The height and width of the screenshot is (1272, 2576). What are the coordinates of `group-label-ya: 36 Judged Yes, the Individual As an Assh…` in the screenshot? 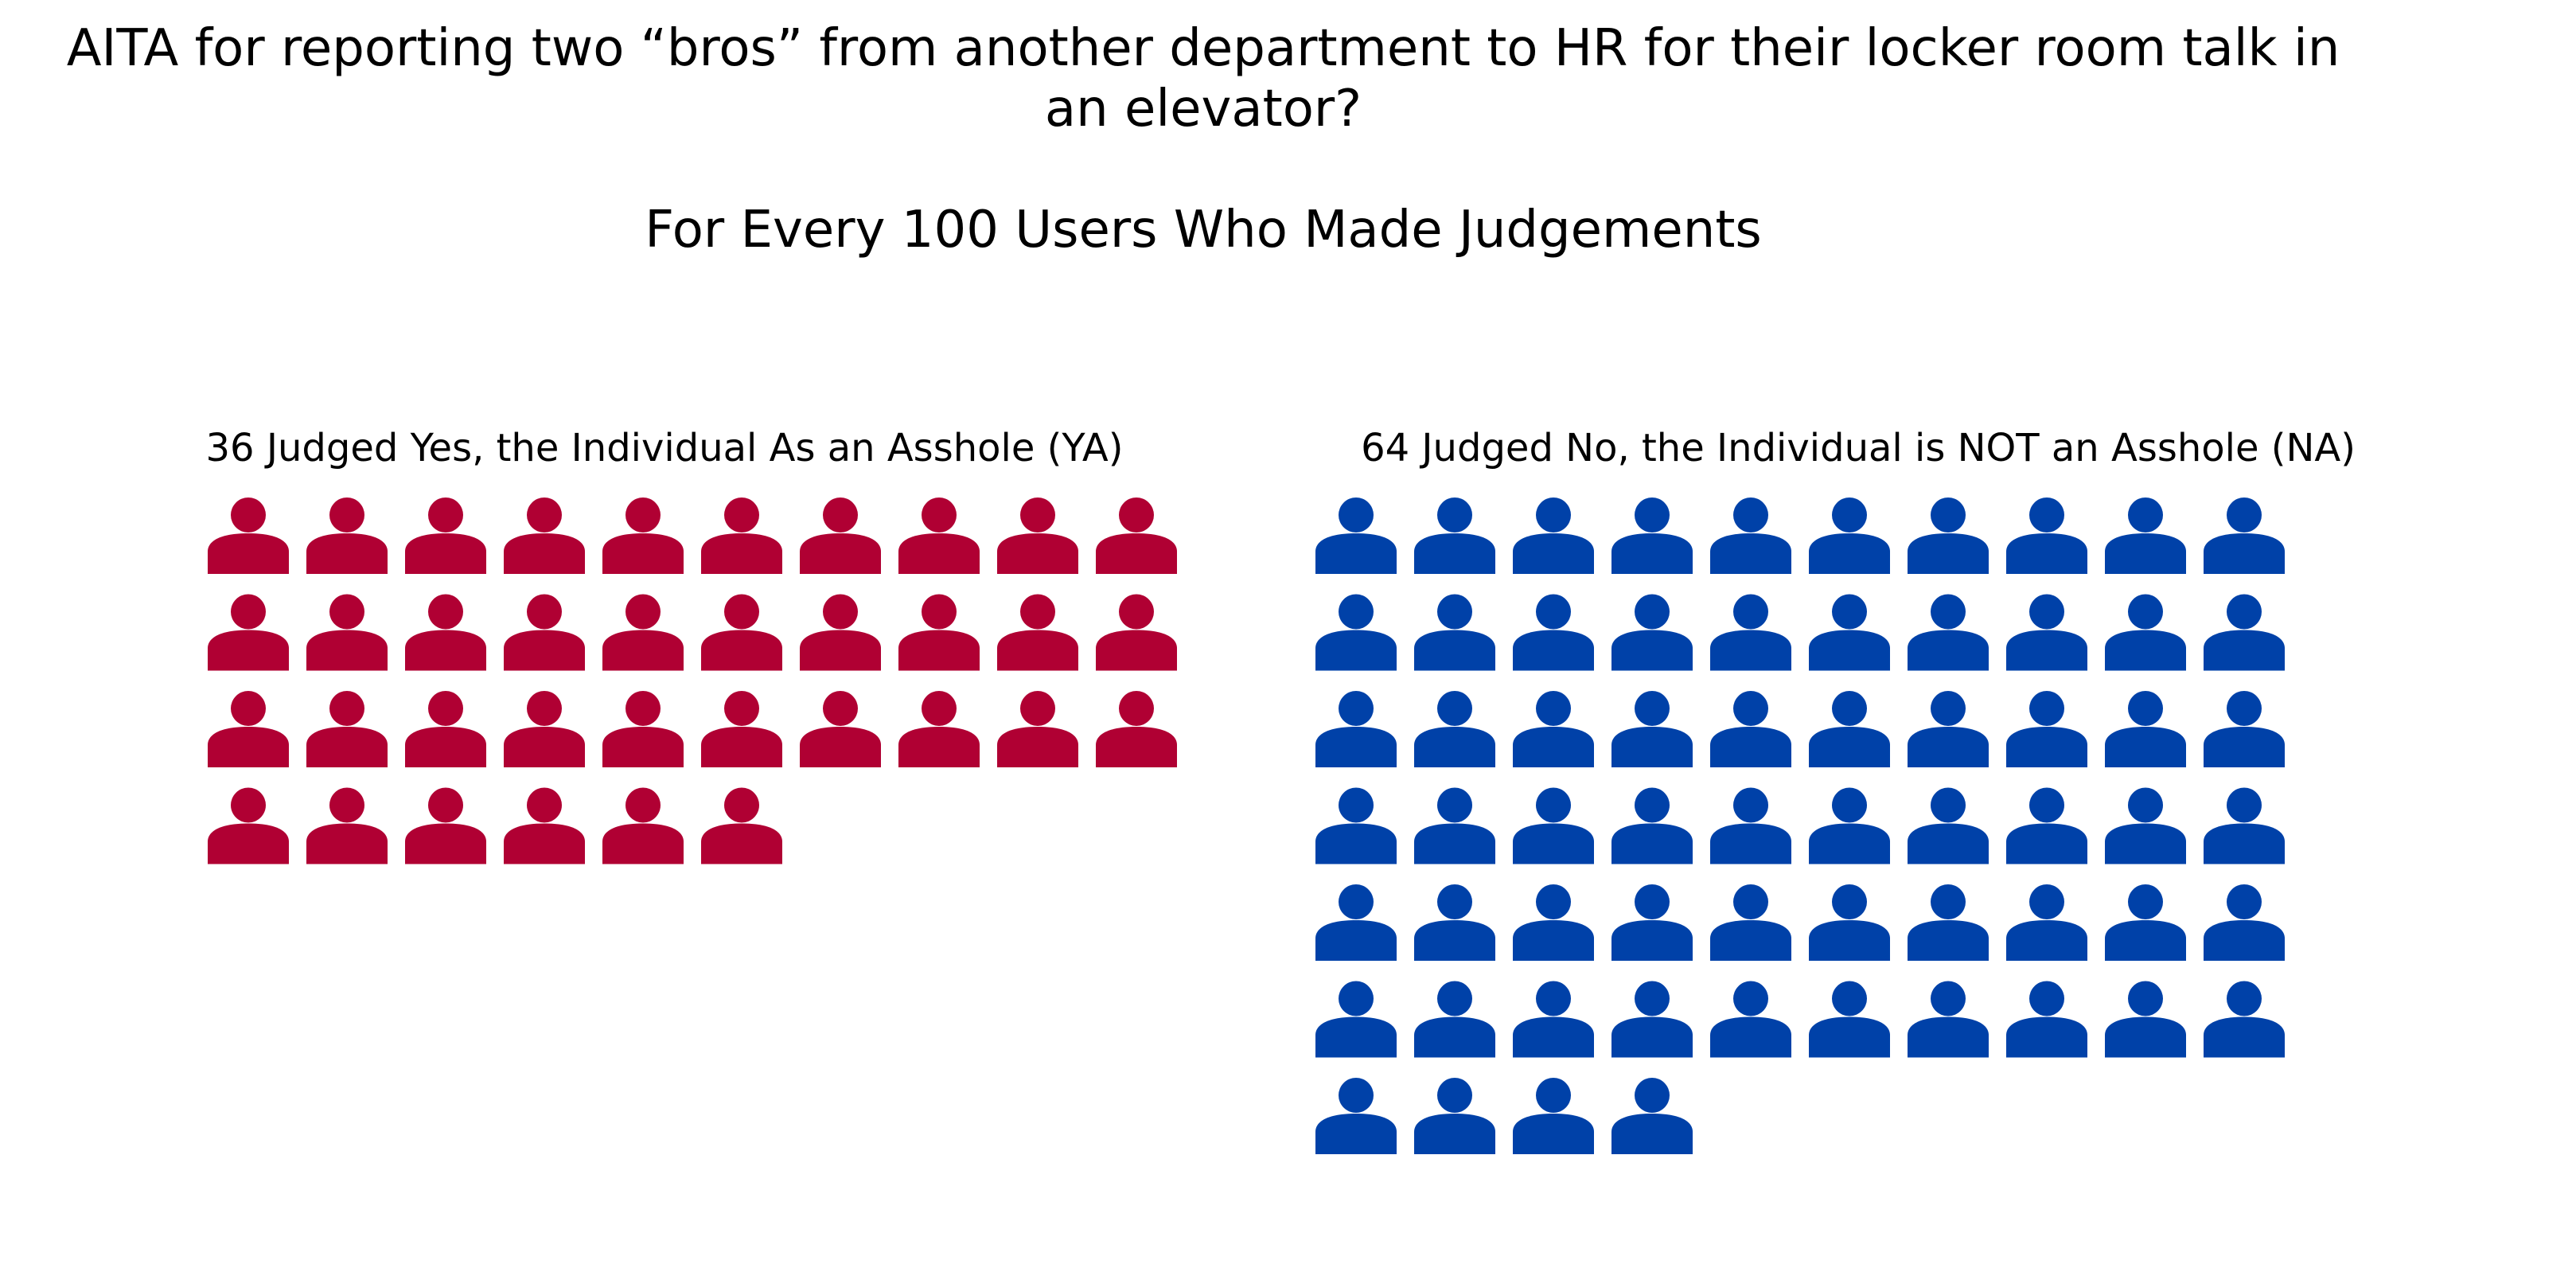 It's located at (664, 448).